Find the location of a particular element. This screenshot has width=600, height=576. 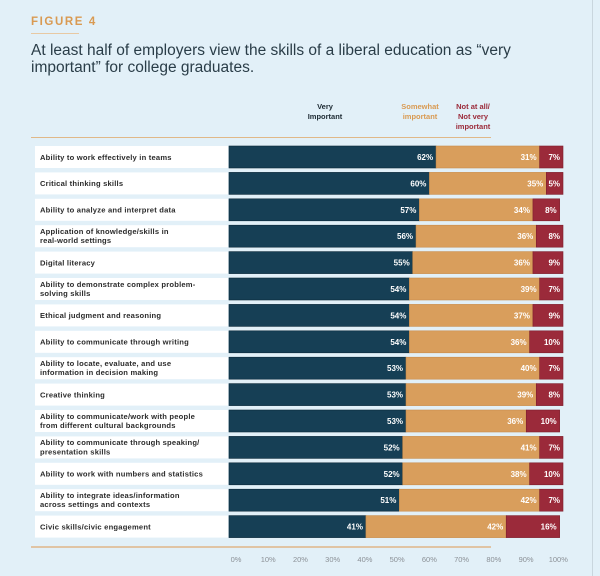

legend-line: Somewhat is located at coordinates (420, 106).